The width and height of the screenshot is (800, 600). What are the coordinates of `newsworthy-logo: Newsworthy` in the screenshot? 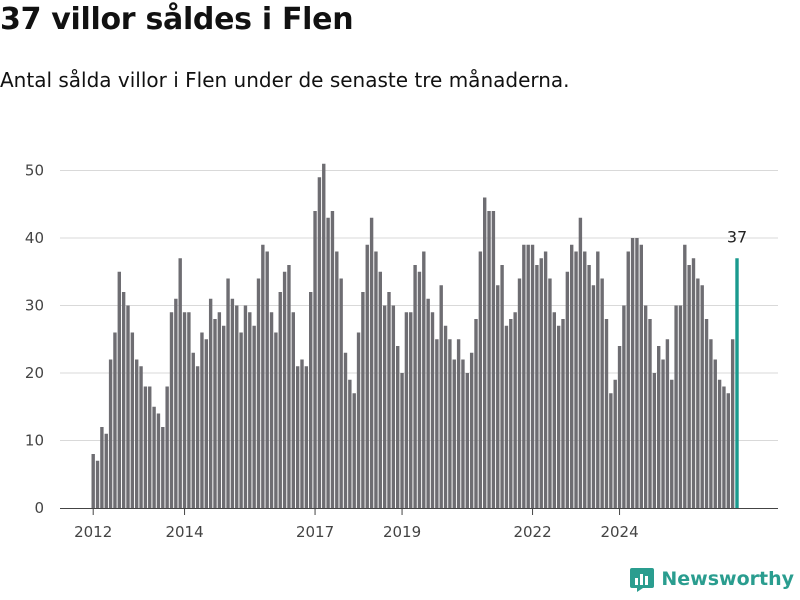 It's located at (711, 579).